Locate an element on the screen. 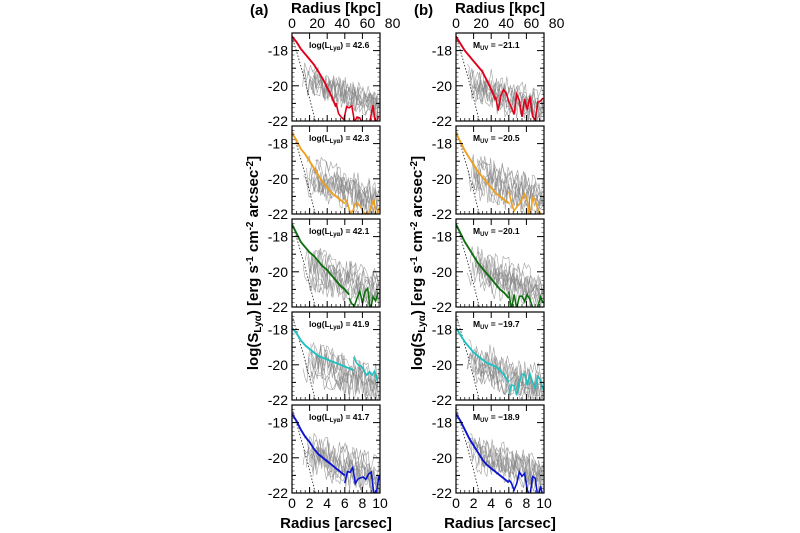 The width and height of the screenshot is (800, 533). row-annotation: MUV = −21.1 is located at coordinates (496, 46).